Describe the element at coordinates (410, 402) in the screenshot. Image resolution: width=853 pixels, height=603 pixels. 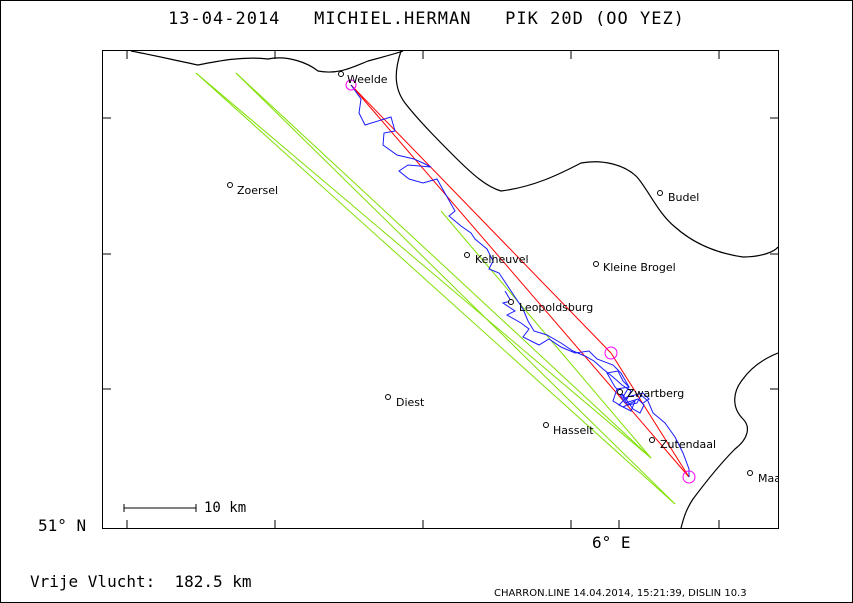
I see `city-label-diest: Diest` at that location.